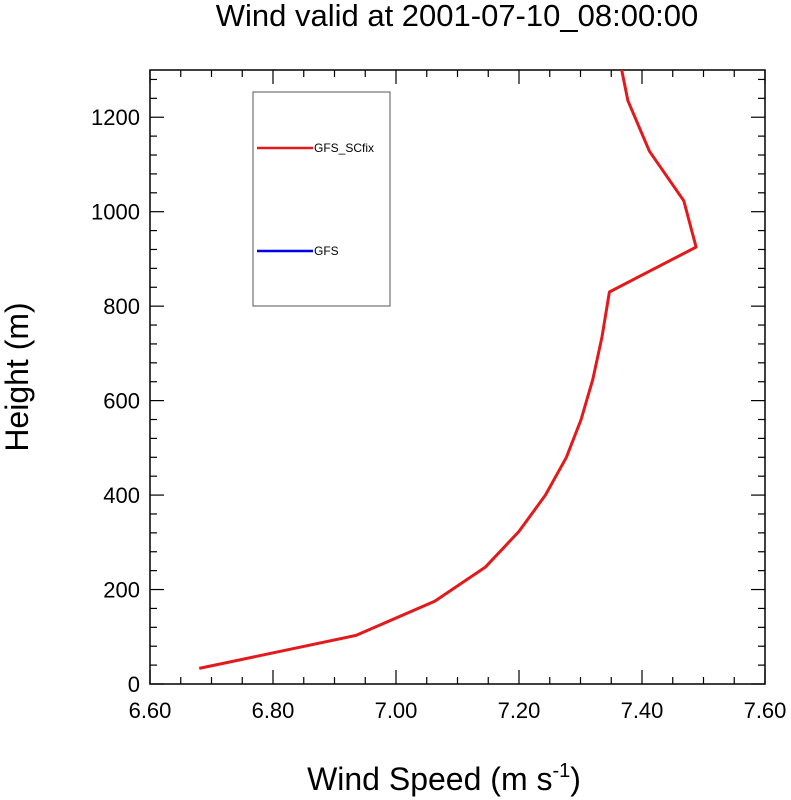  What do you see at coordinates (561, 771) in the screenshot?
I see `x-axis-title-superscript: -1` at bounding box center [561, 771].